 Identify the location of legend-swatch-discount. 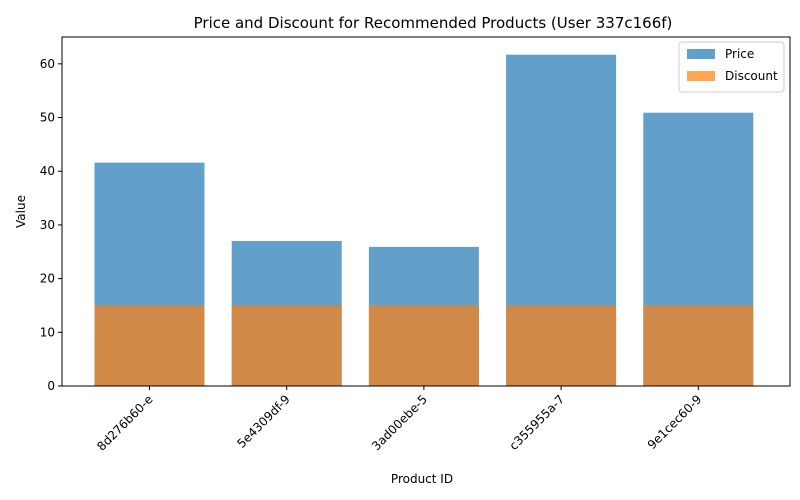
(701, 76).